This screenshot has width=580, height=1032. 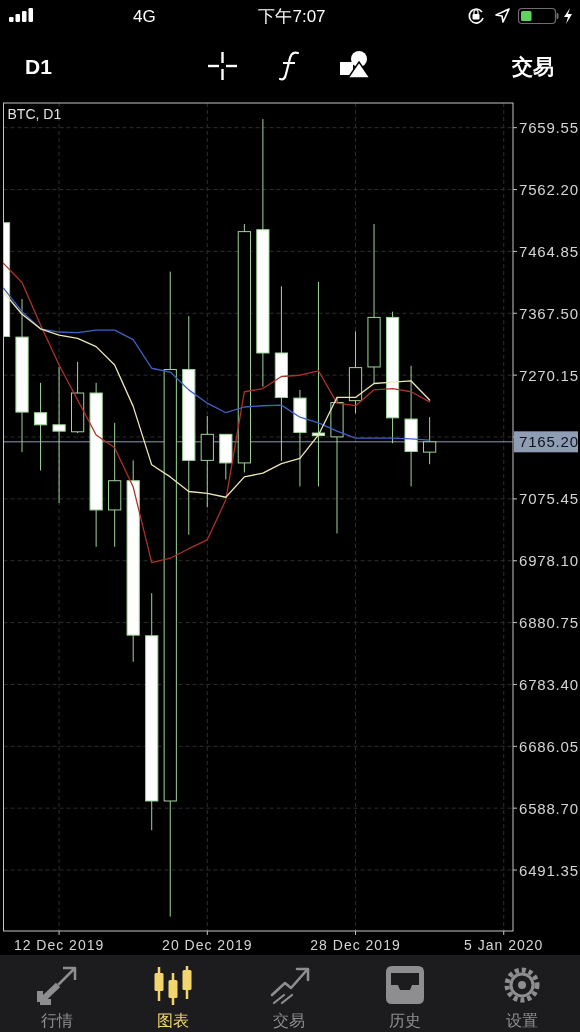 What do you see at coordinates (549, 190) in the screenshot?
I see `y-tick-label: 7562.20` at bounding box center [549, 190].